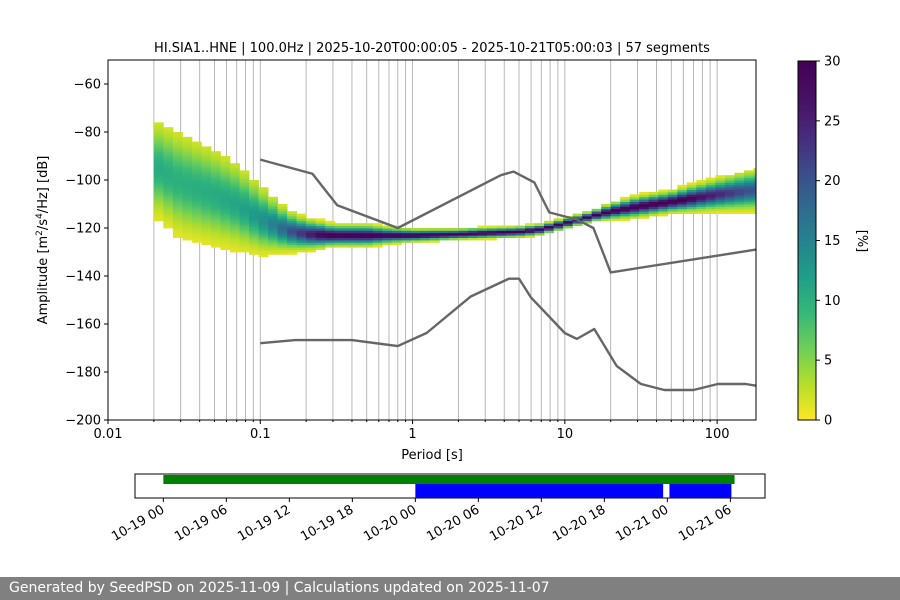  What do you see at coordinates (717, 434) in the screenshot?
I see `x-tick-label: 100` at bounding box center [717, 434].